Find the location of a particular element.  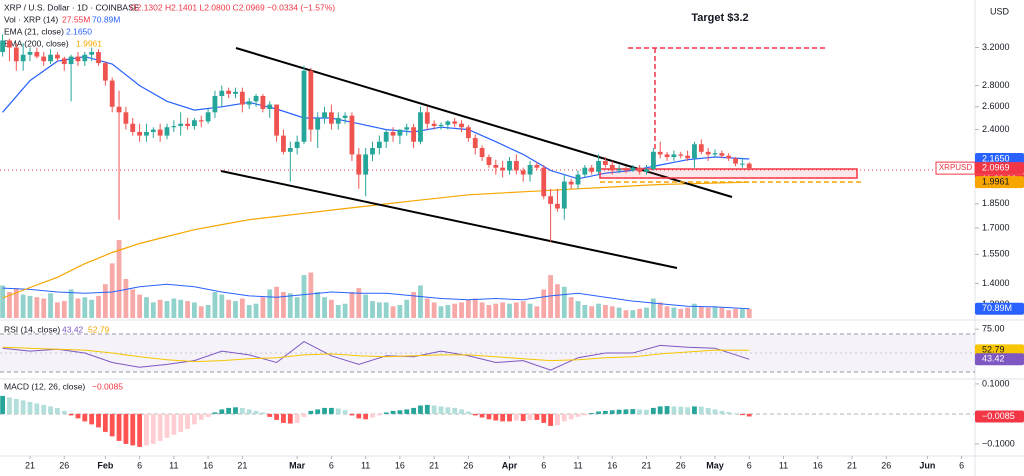

y-tick-label: 75.00 is located at coordinates (993, 329).